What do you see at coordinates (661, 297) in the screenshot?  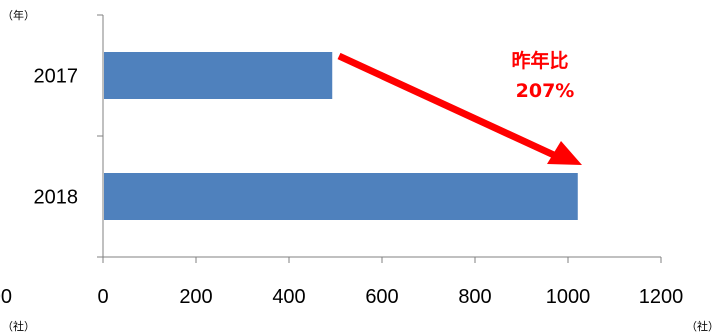 I see `x-tick-label: 1200` at bounding box center [661, 297].